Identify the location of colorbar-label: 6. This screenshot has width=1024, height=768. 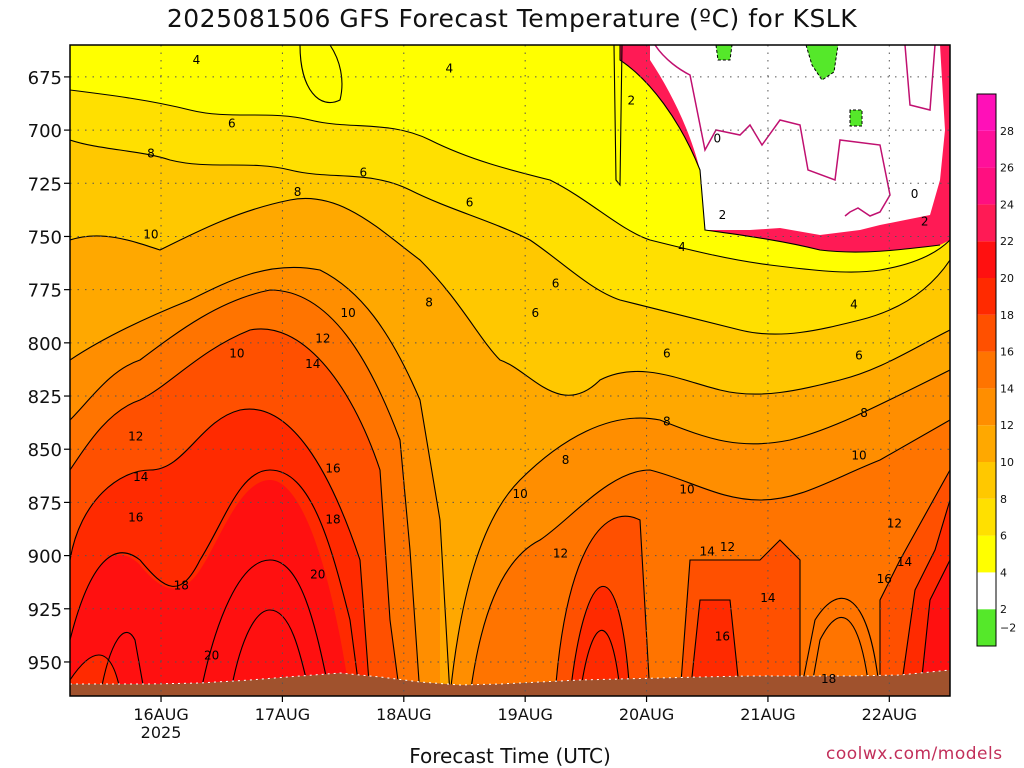
(1003, 536).